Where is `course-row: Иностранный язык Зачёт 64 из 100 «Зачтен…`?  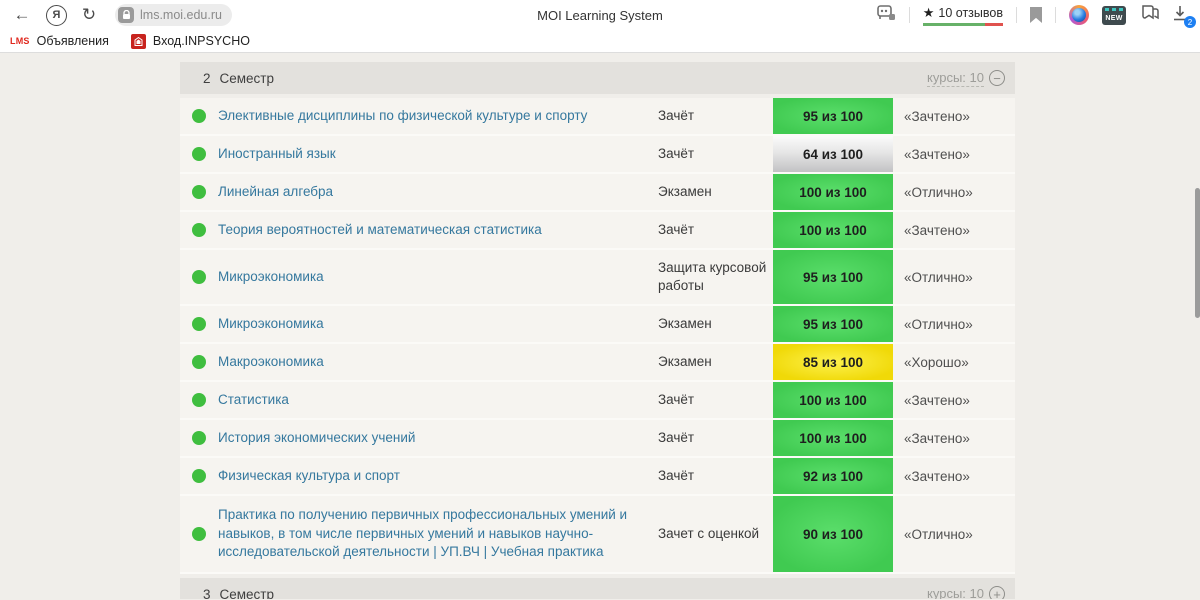
course-row: Иностранный язык Зачёт 64 из 100 «Зачтен… is located at coordinates (597, 155).